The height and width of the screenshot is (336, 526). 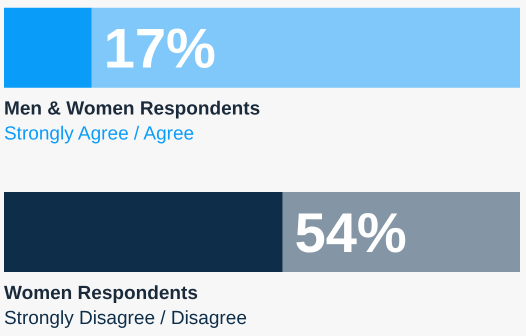 I want to click on annotation: Strongly Agree / Agree, so click(x=99, y=134).